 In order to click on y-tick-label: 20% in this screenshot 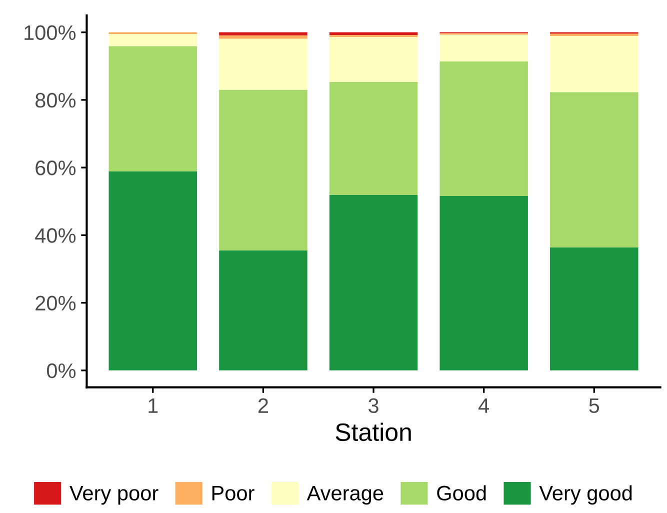, I will do `click(56, 303)`.